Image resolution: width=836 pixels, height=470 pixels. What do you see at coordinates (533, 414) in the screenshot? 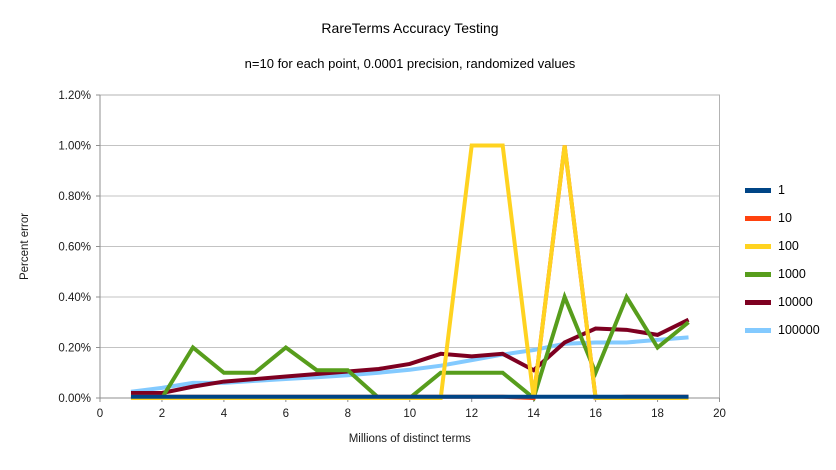
I see `svg-text: 14` at bounding box center [533, 414].